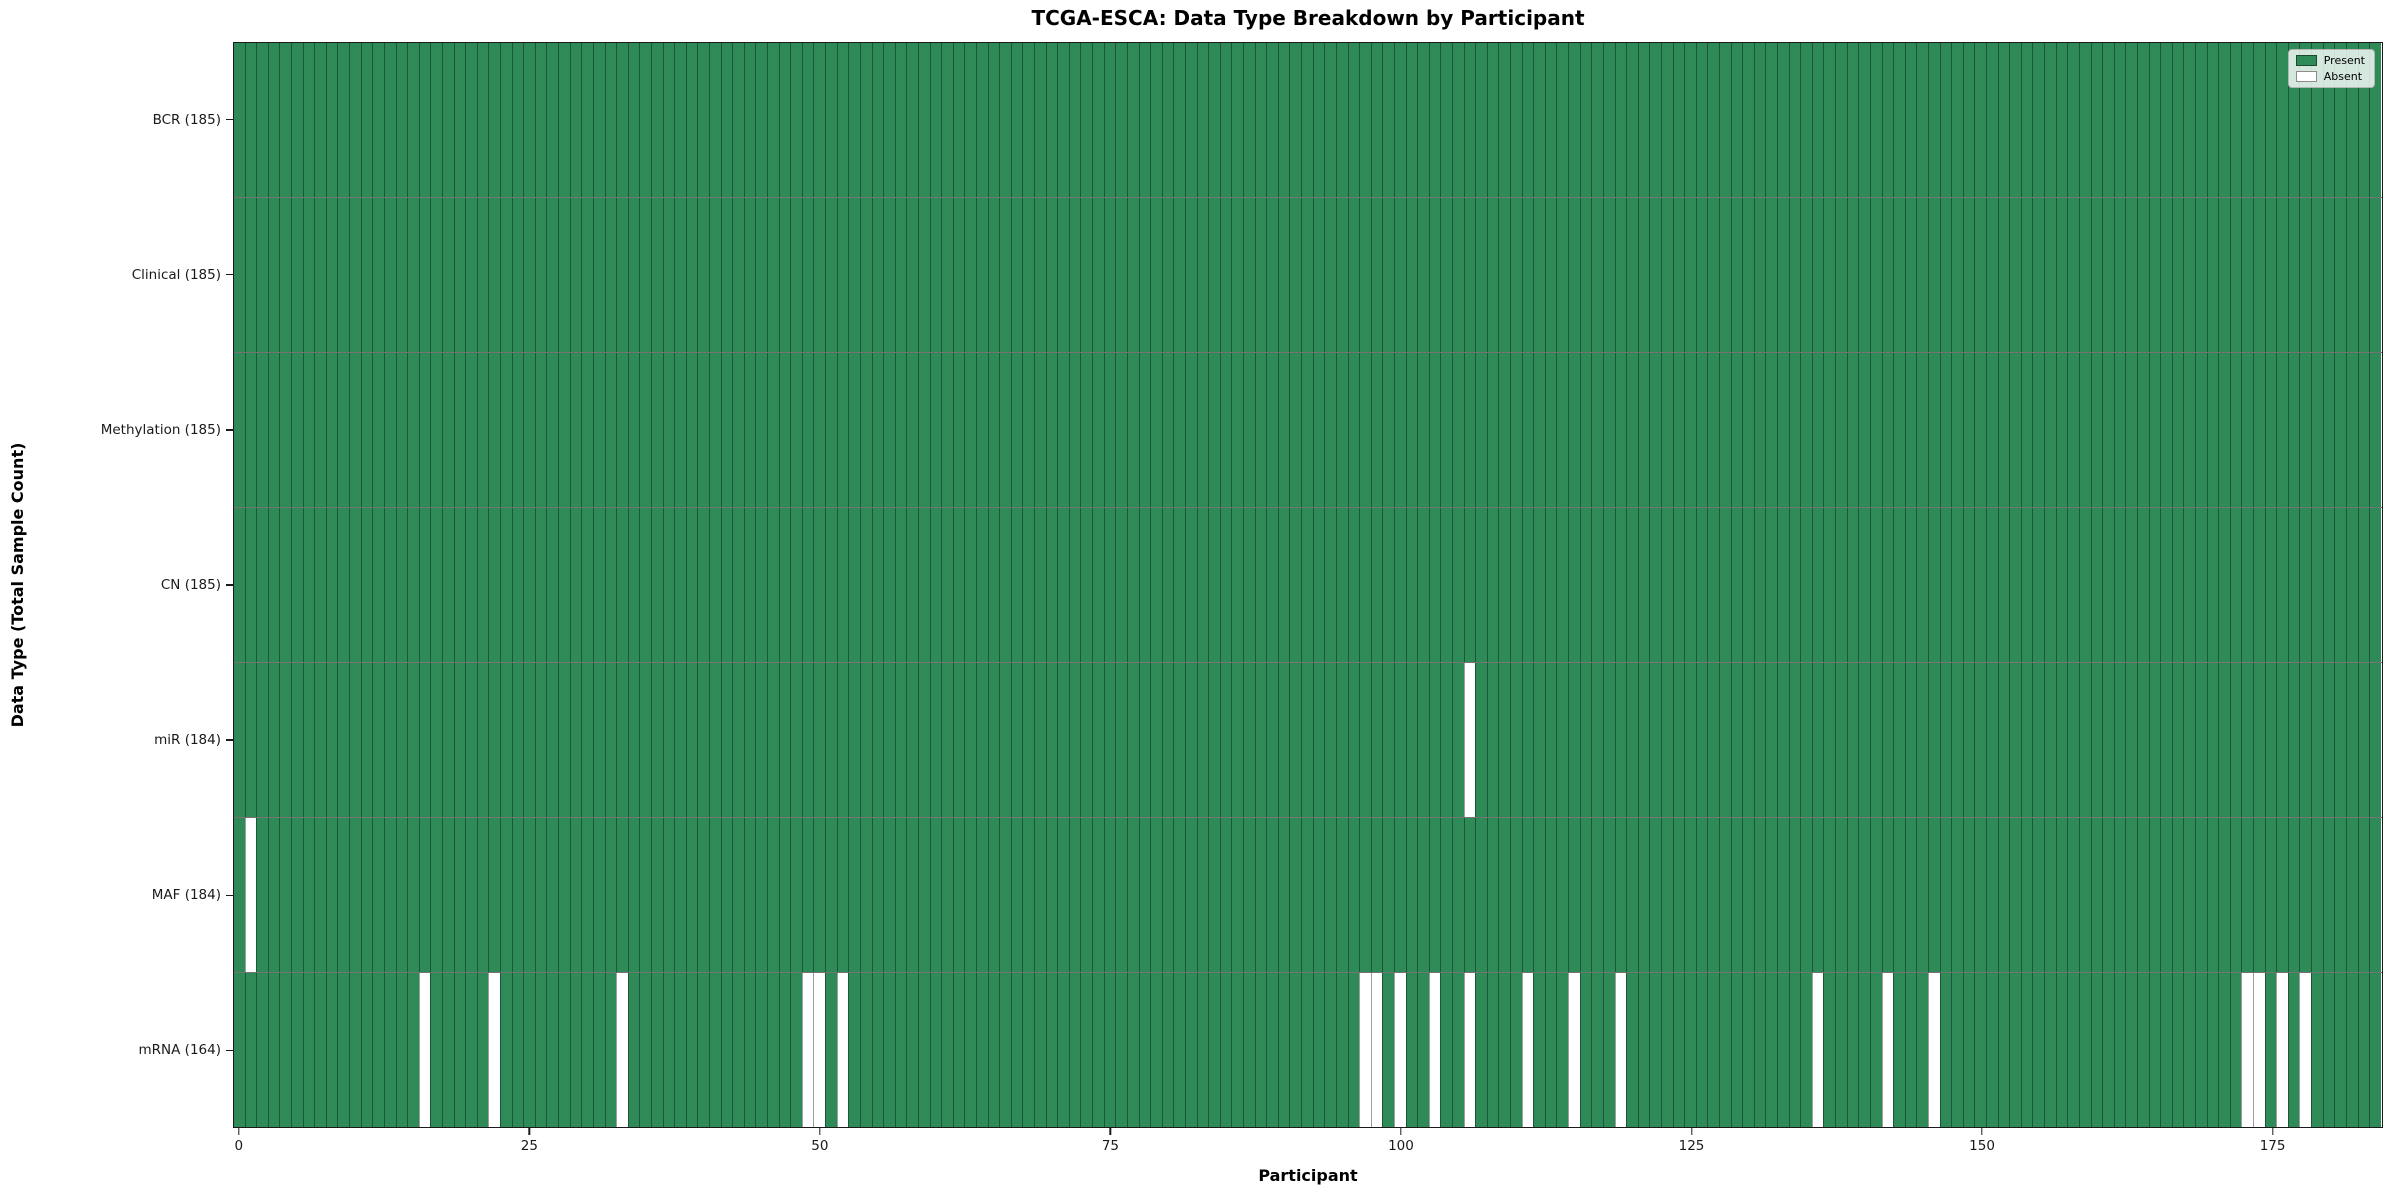  Describe the element at coordinates (187, 740) in the screenshot. I see `y-tick-label-miR: miR (184)` at that location.